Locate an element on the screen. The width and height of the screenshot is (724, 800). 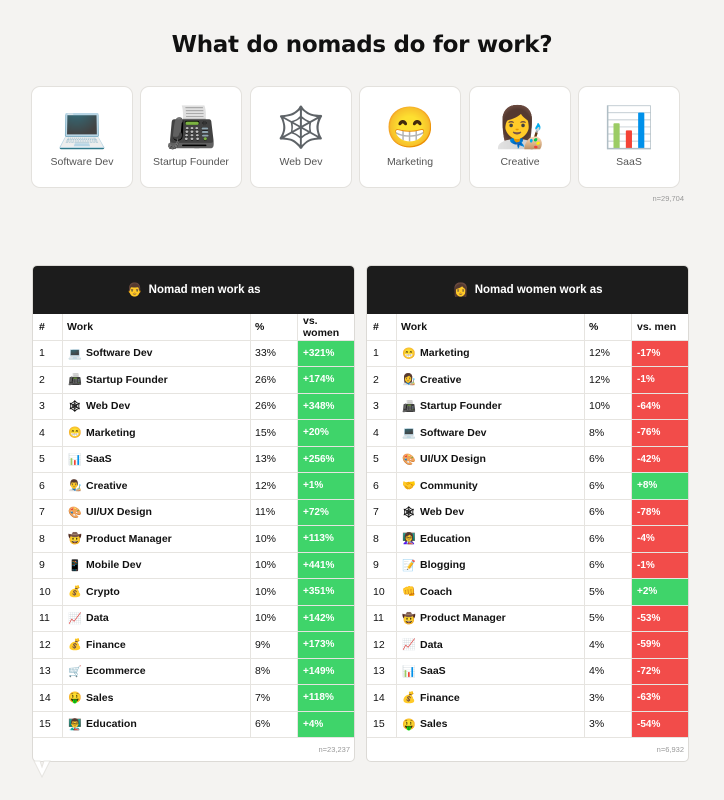
percent-cell: 12% is located at coordinates (608, 380).